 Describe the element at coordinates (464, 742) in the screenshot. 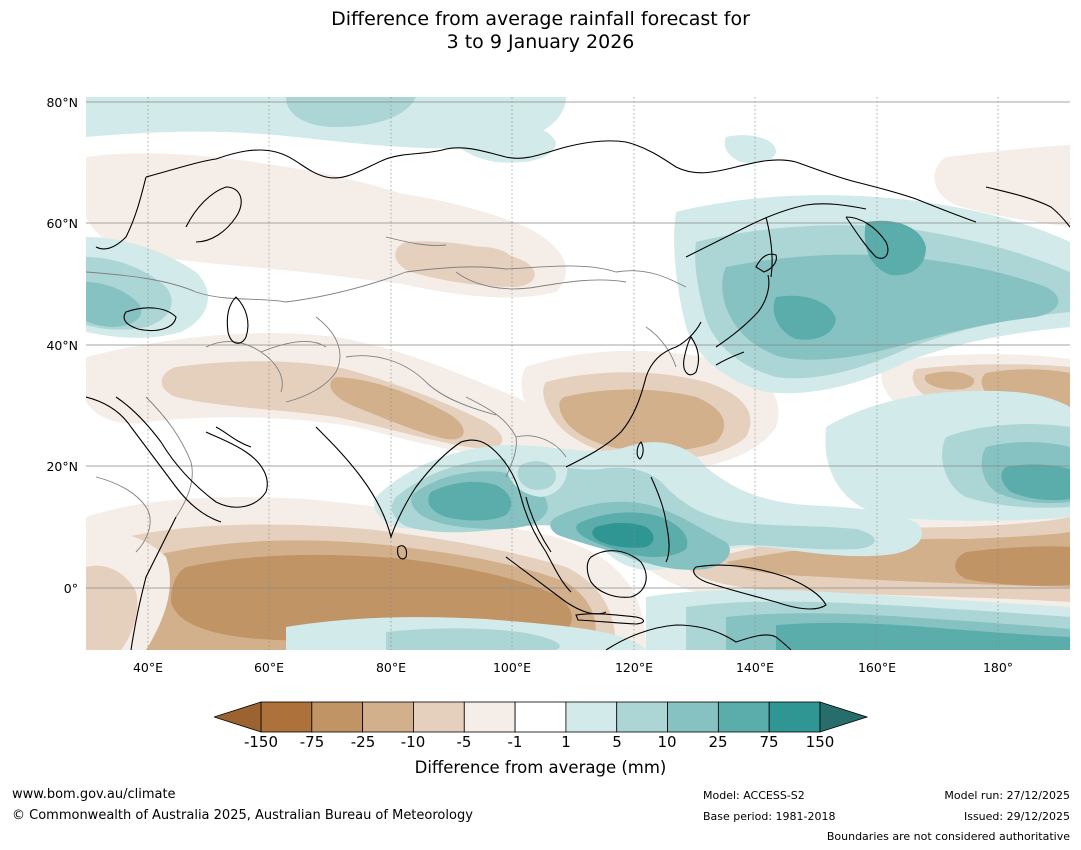

I see `colorbar-label-minus5: -5` at that location.